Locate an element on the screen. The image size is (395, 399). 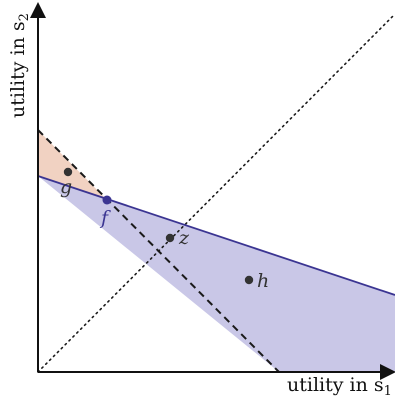
point-f-label: f is located at coordinates (105, 218).